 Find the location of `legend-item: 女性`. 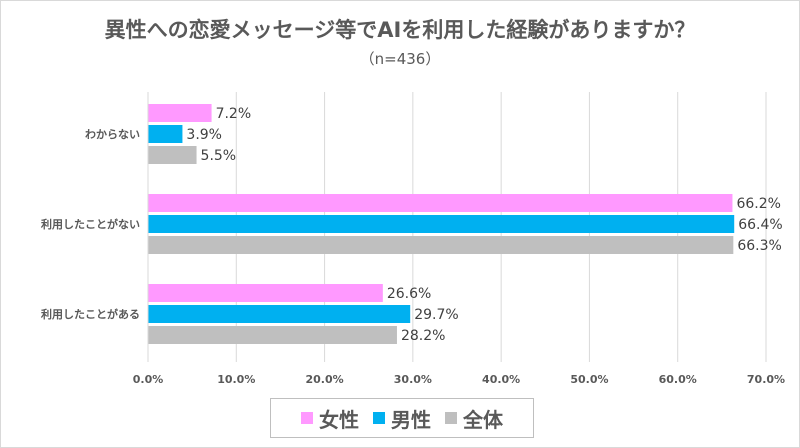

legend-item: 女性 is located at coordinates (330, 418).